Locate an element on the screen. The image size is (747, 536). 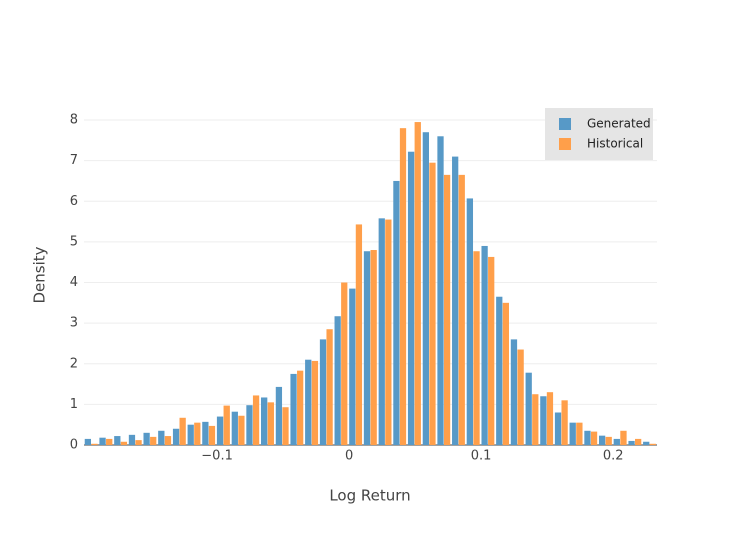
y-tick-label: 3 is located at coordinates (74, 323).